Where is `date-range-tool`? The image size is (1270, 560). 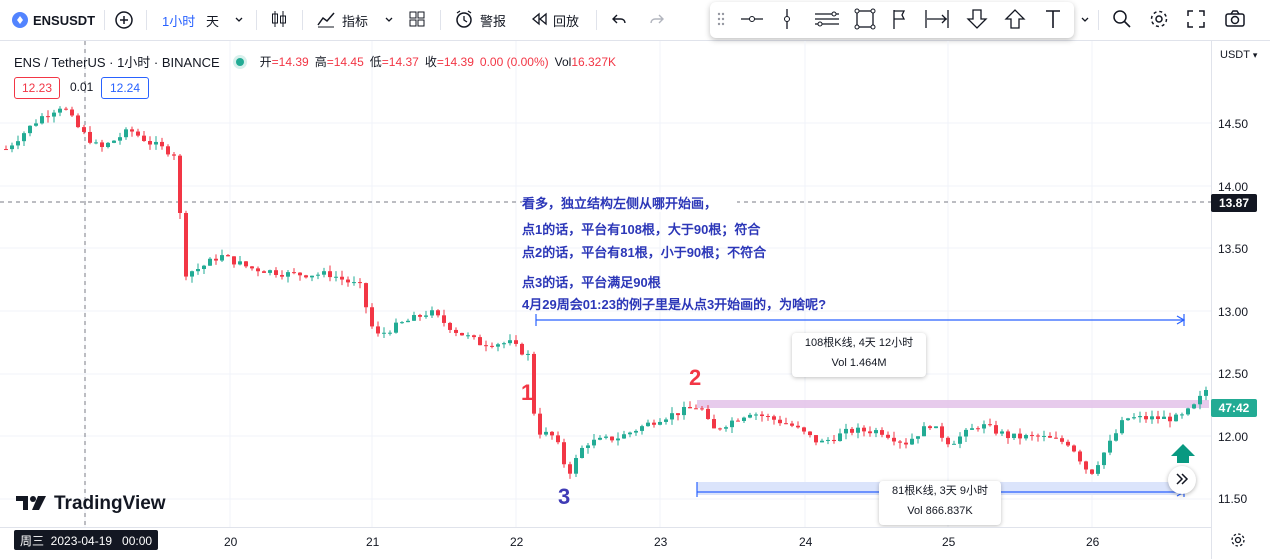
date-range-tool is located at coordinates (937, 20).